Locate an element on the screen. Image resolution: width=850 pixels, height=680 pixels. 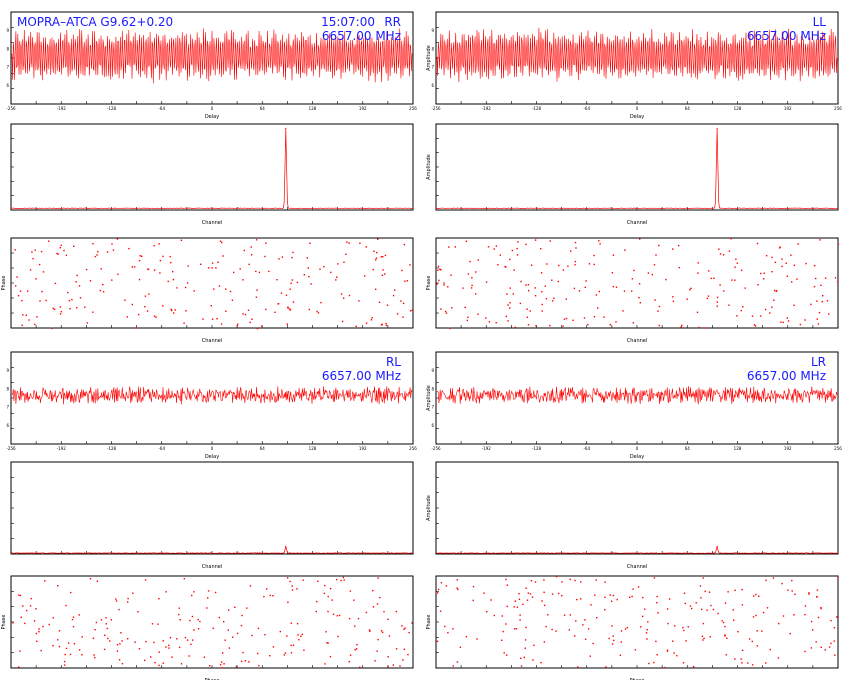
panel-channel-rl: Channel is located at coordinates (212, 515).